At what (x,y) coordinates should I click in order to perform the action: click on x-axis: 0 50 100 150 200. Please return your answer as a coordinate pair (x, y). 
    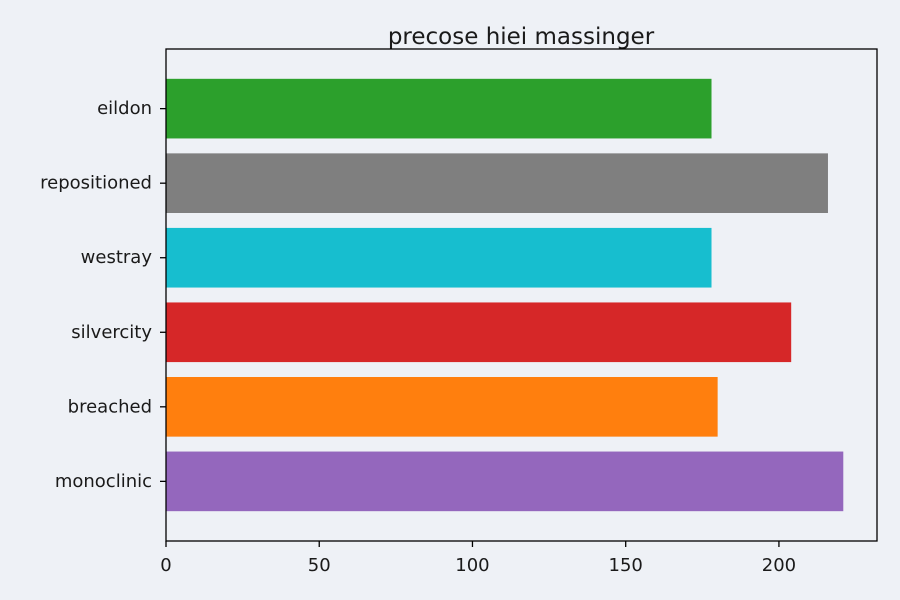
    Looking at the image, I should click on (478, 558).